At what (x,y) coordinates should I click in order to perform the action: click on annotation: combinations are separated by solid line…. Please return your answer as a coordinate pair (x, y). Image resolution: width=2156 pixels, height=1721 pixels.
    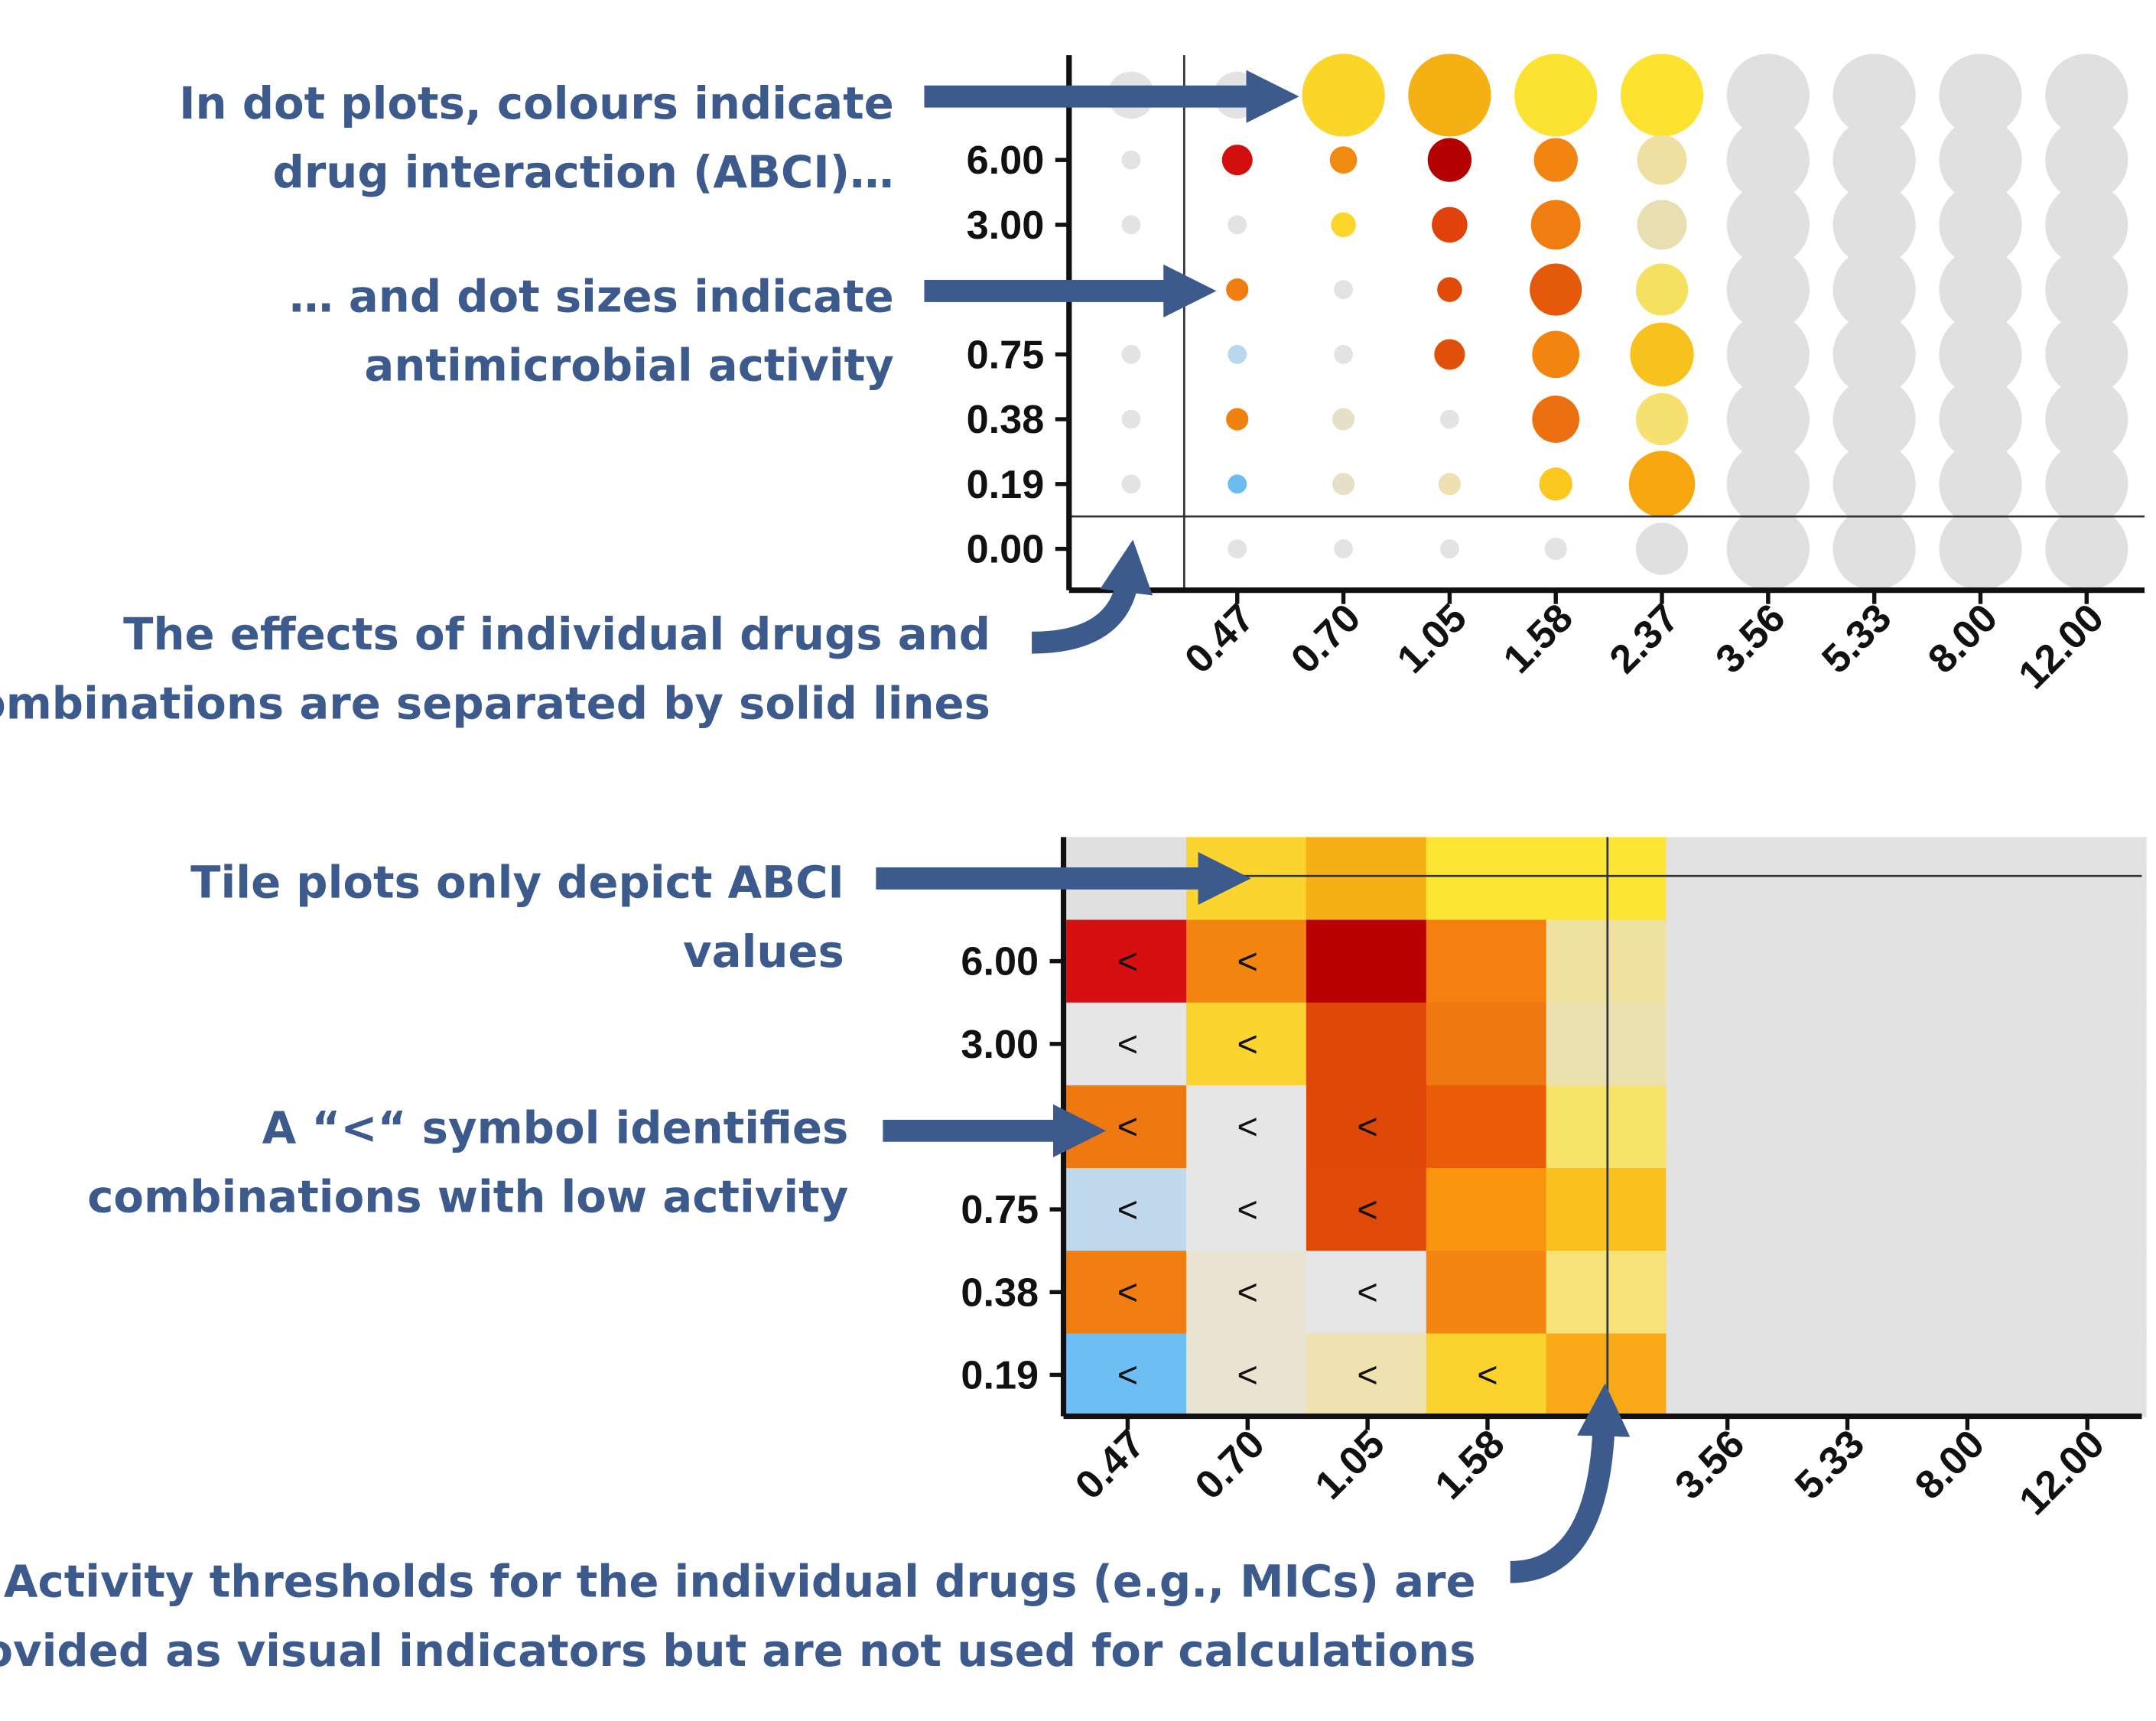
    Looking at the image, I should click on (495, 703).